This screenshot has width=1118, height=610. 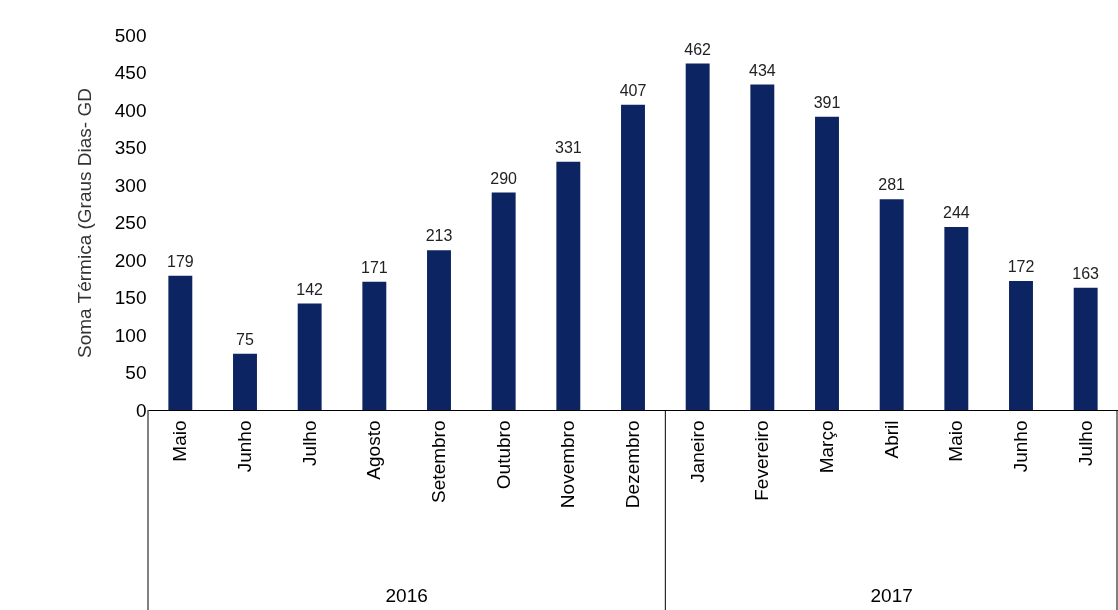 I want to click on x-tick-label: Dezembro, so click(x=632, y=464).